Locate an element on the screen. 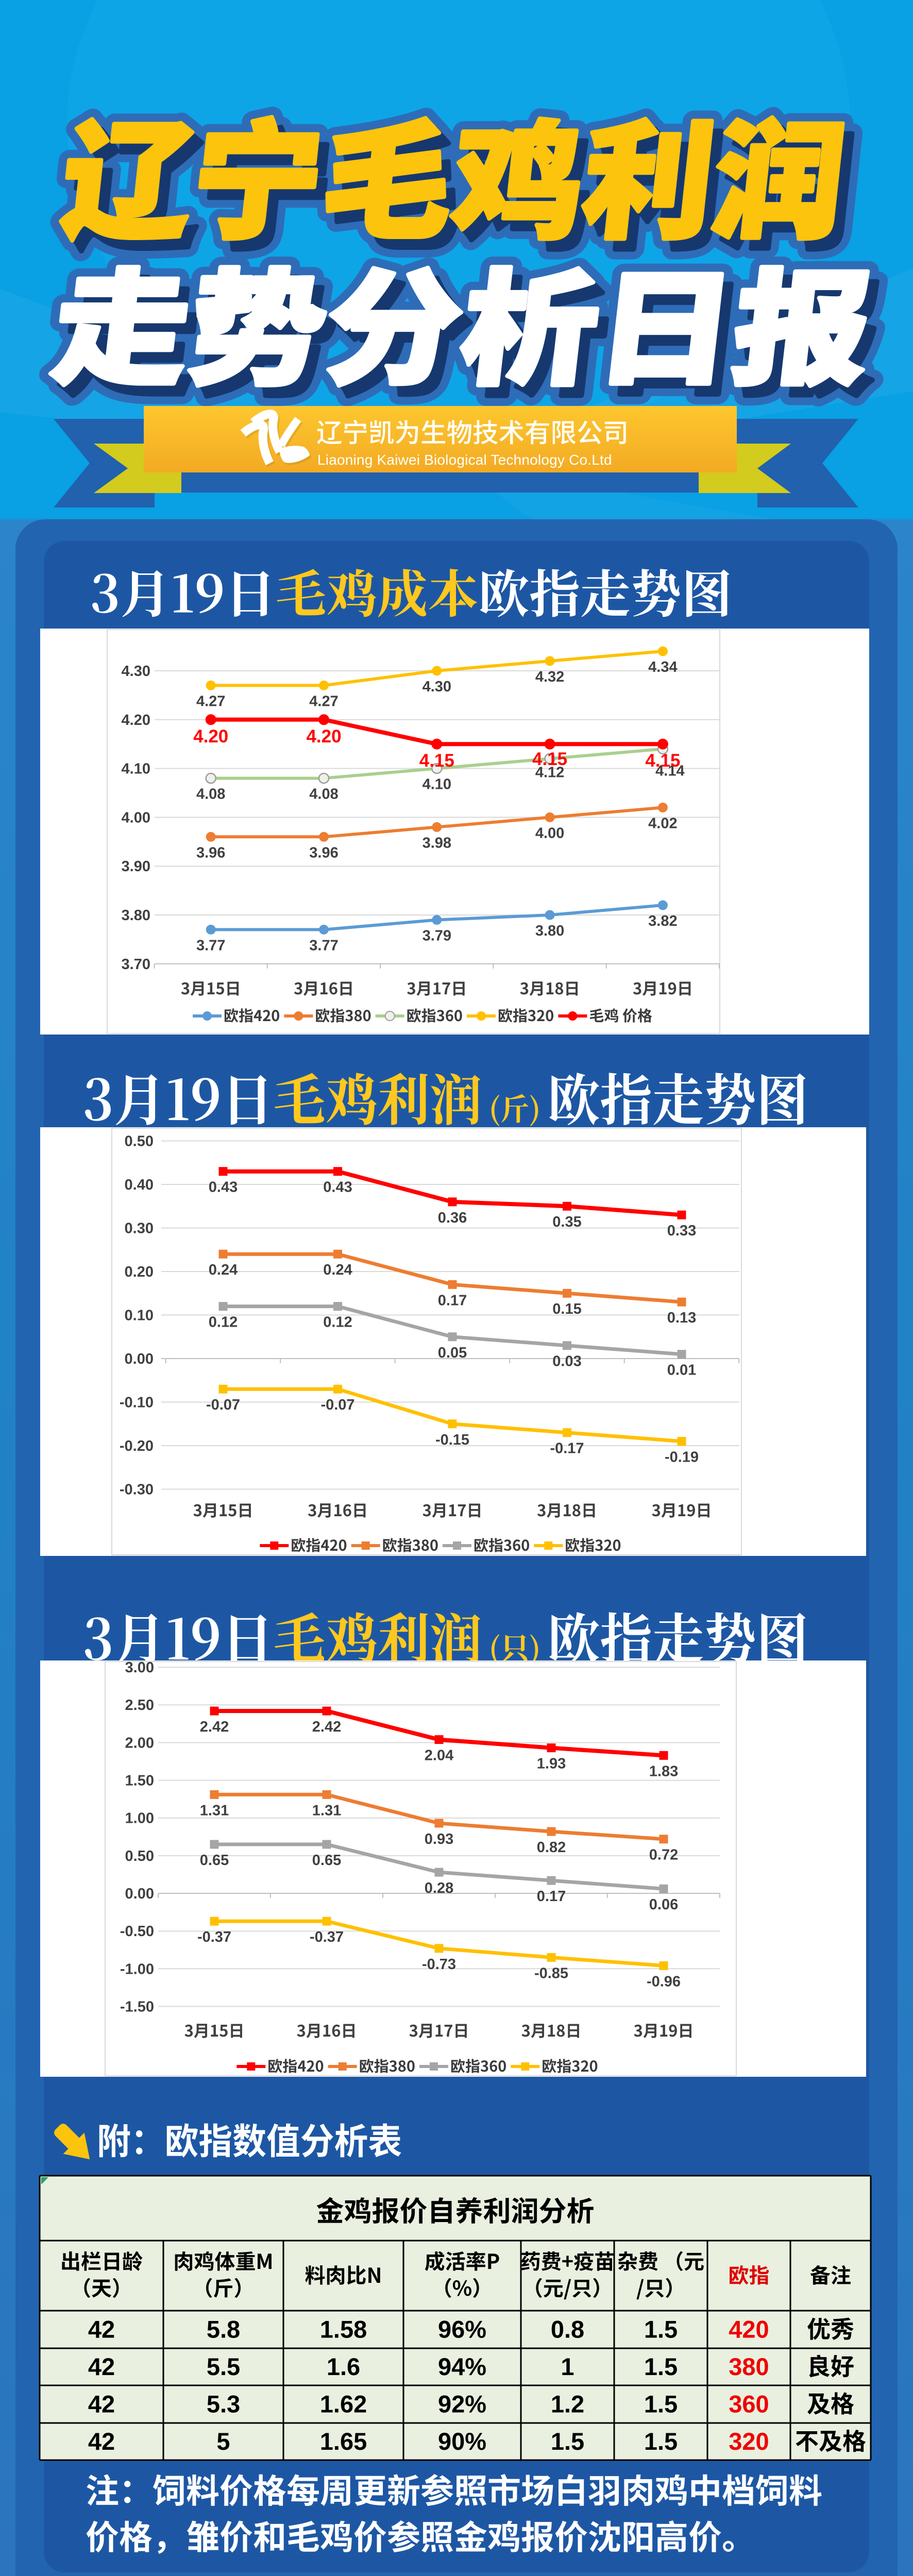 The height and width of the screenshot is (2576, 913). svg-text: 0.50 is located at coordinates (140, 1141).